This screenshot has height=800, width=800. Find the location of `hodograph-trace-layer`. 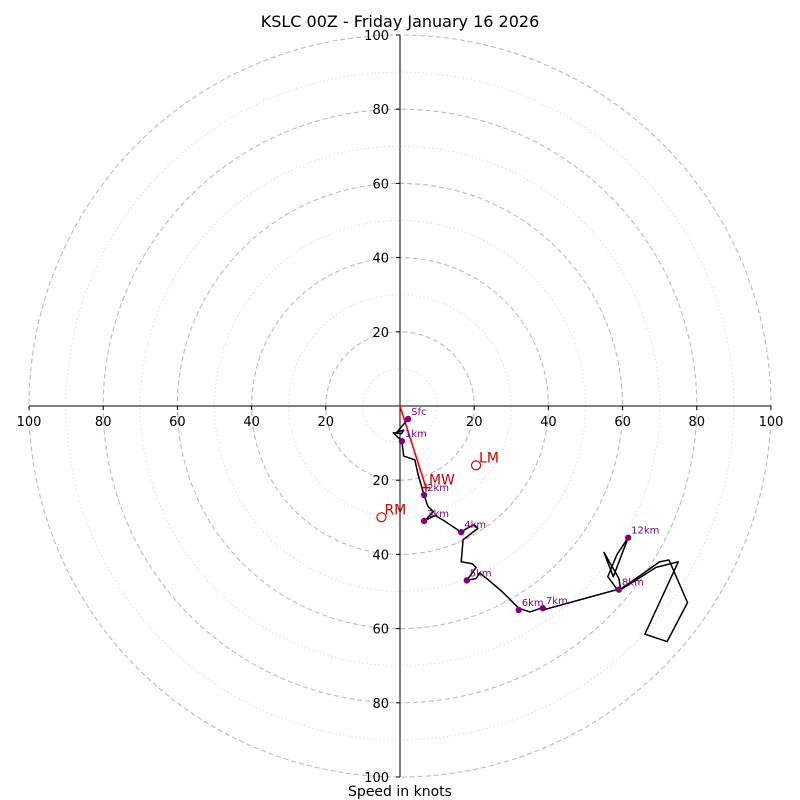

hodograph-trace-layer is located at coordinates (540, 530).